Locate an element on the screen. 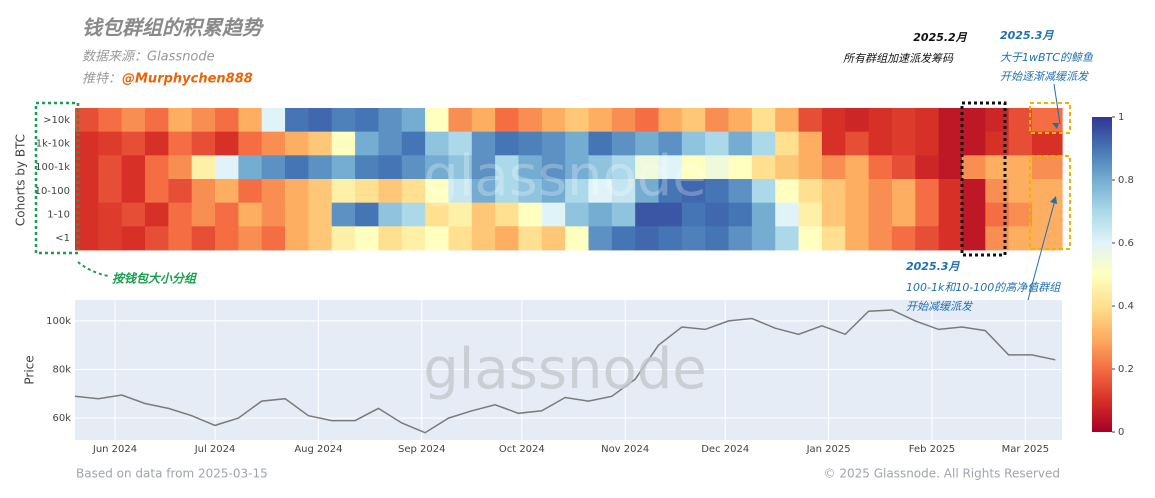 Image resolution: width=1155 pixels, height=498 pixels. y-tick-label: 60k is located at coordinates (61, 418).